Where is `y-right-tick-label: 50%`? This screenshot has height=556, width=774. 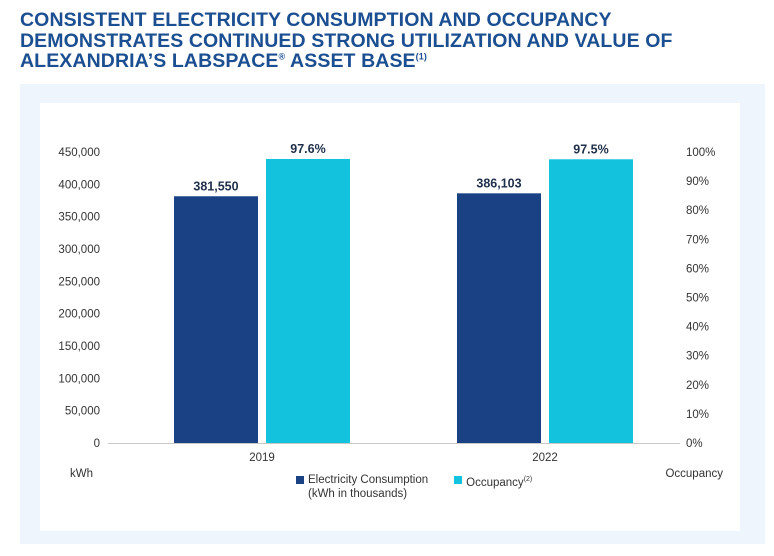
y-right-tick-label: 50% is located at coordinates (697, 299).